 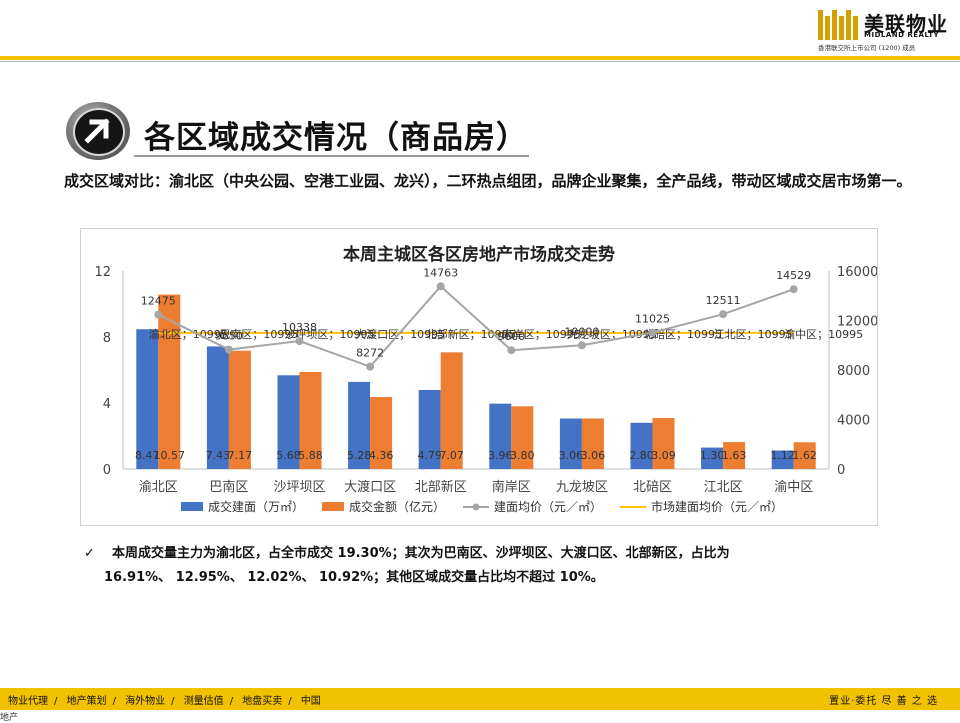 What do you see at coordinates (612, 334) in the screenshot?
I see `average-line-label: 九龙坡区；10995` at bounding box center [612, 334].